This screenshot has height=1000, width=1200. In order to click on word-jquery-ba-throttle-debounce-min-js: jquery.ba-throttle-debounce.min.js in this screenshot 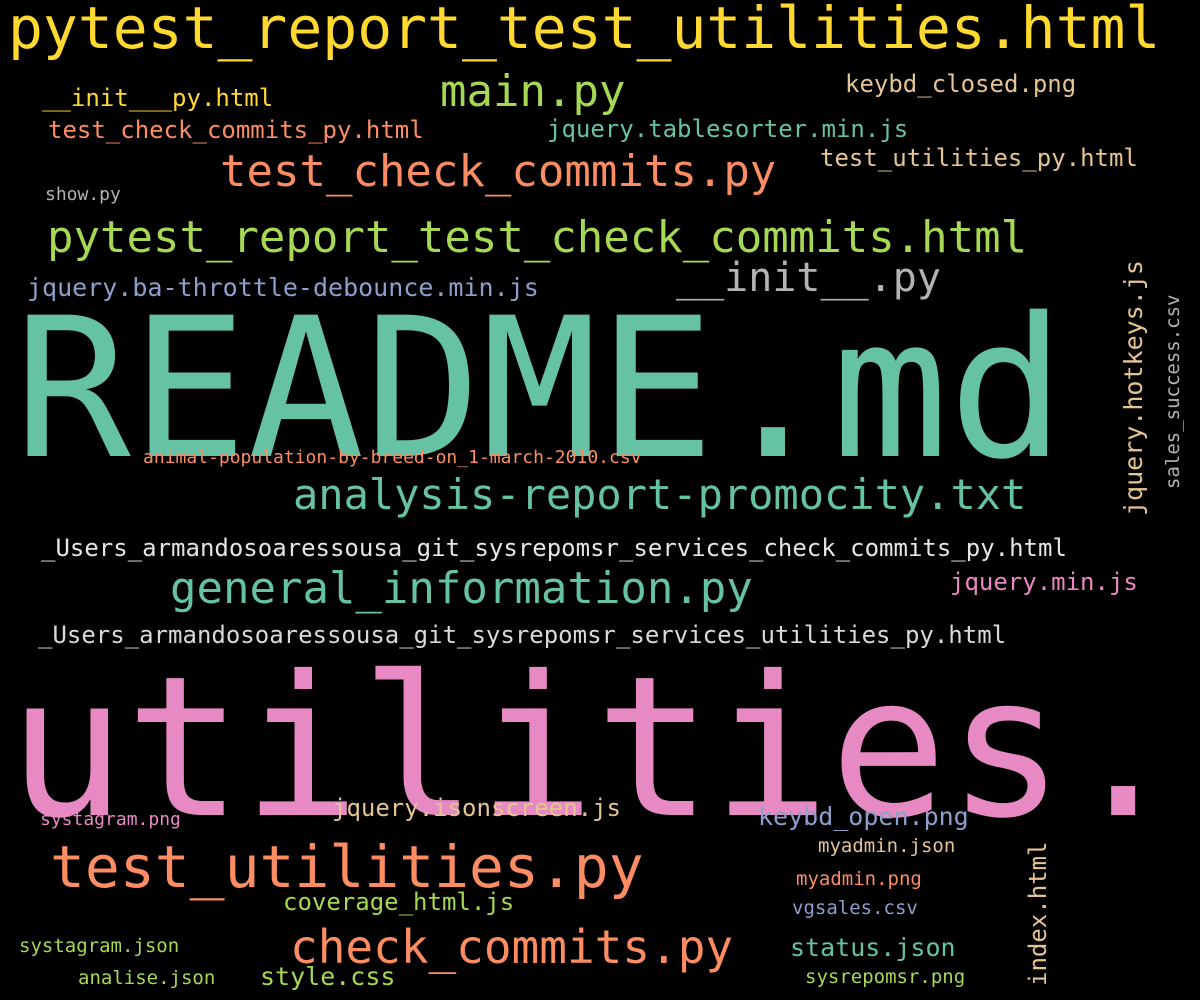, I will do `click(283, 287)`.